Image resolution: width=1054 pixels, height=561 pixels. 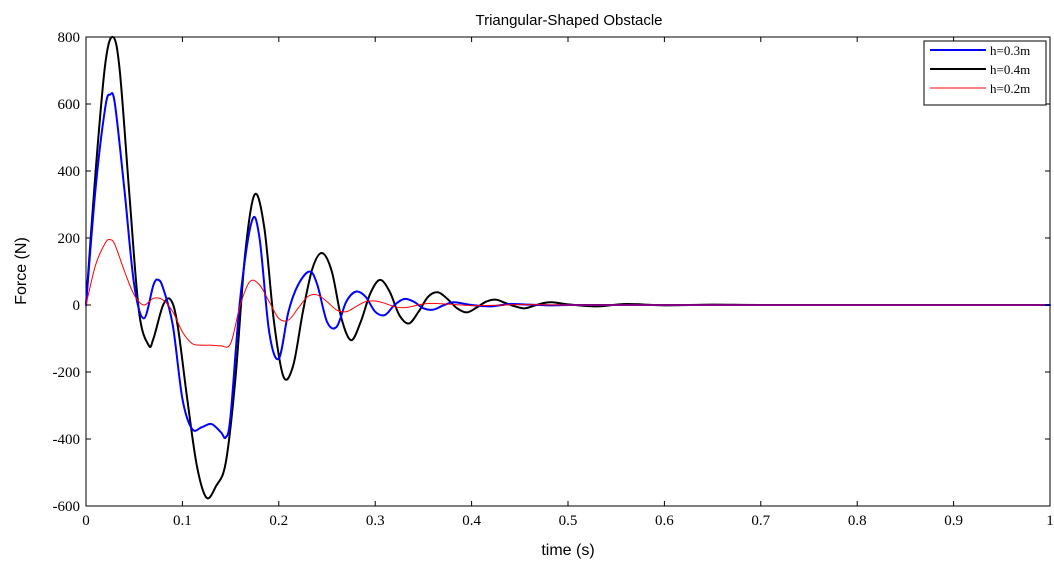 What do you see at coordinates (86, 521) in the screenshot?
I see `x-tick-label: 0` at bounding box center [86, 521].